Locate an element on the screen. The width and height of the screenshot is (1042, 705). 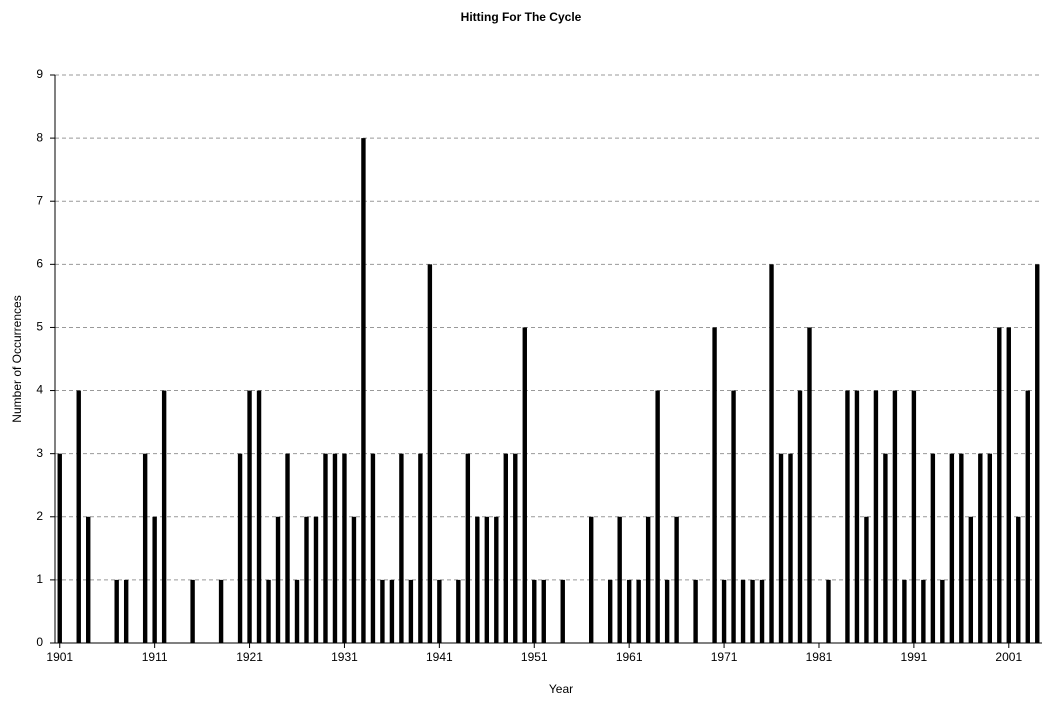
y-tick-label: 2 is located at coordinates (39, 516).